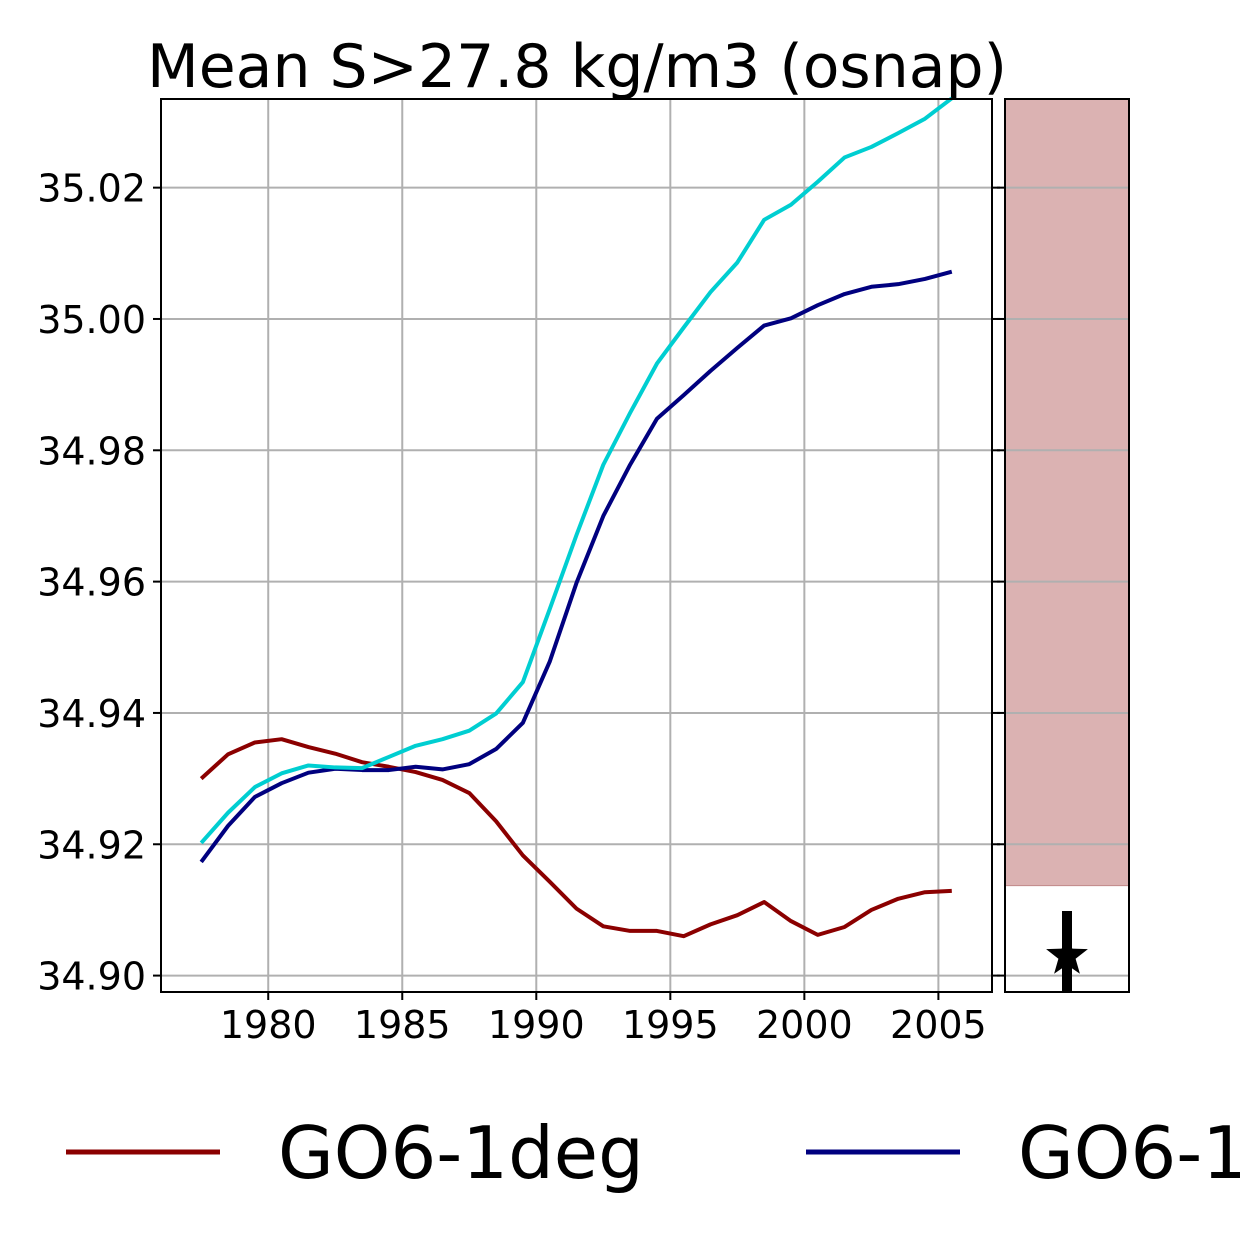 The width and height of the screenshot is (1240, 1240). Describe the element at coordinates (91, 845) in the screenshot. I see `y-tick-label-34.92: 34.92` at that location.